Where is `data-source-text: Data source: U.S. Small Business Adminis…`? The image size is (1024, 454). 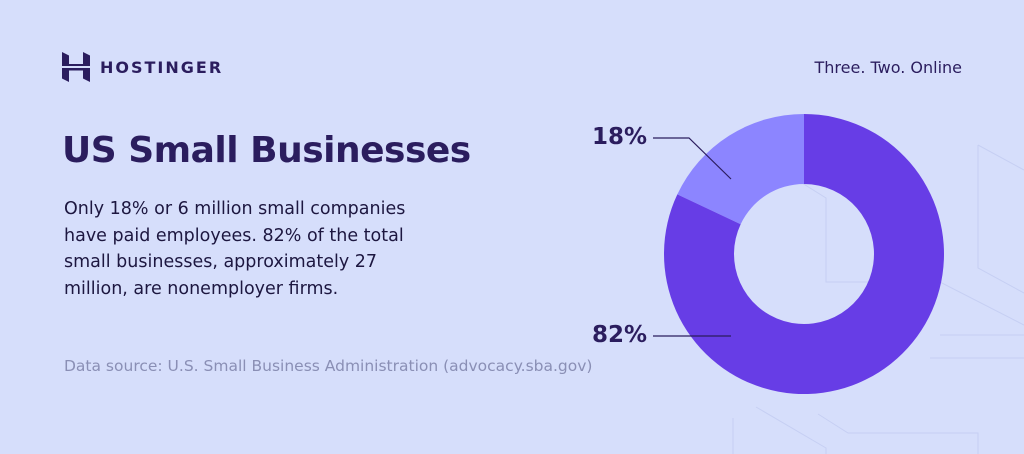
data-source-text: Data source: U.S. Small Business Adminis… is located at coordinates (328, 366).